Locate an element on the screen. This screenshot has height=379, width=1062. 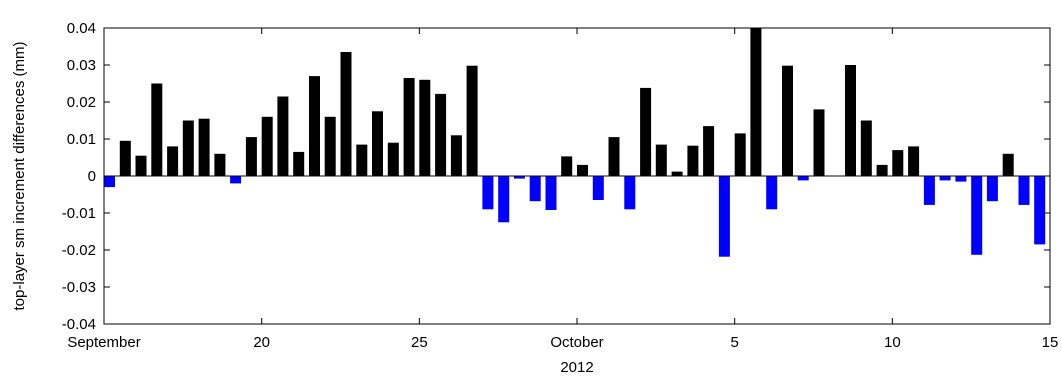
y-tick-label: 0.03 is located at coordinates (81, 65).